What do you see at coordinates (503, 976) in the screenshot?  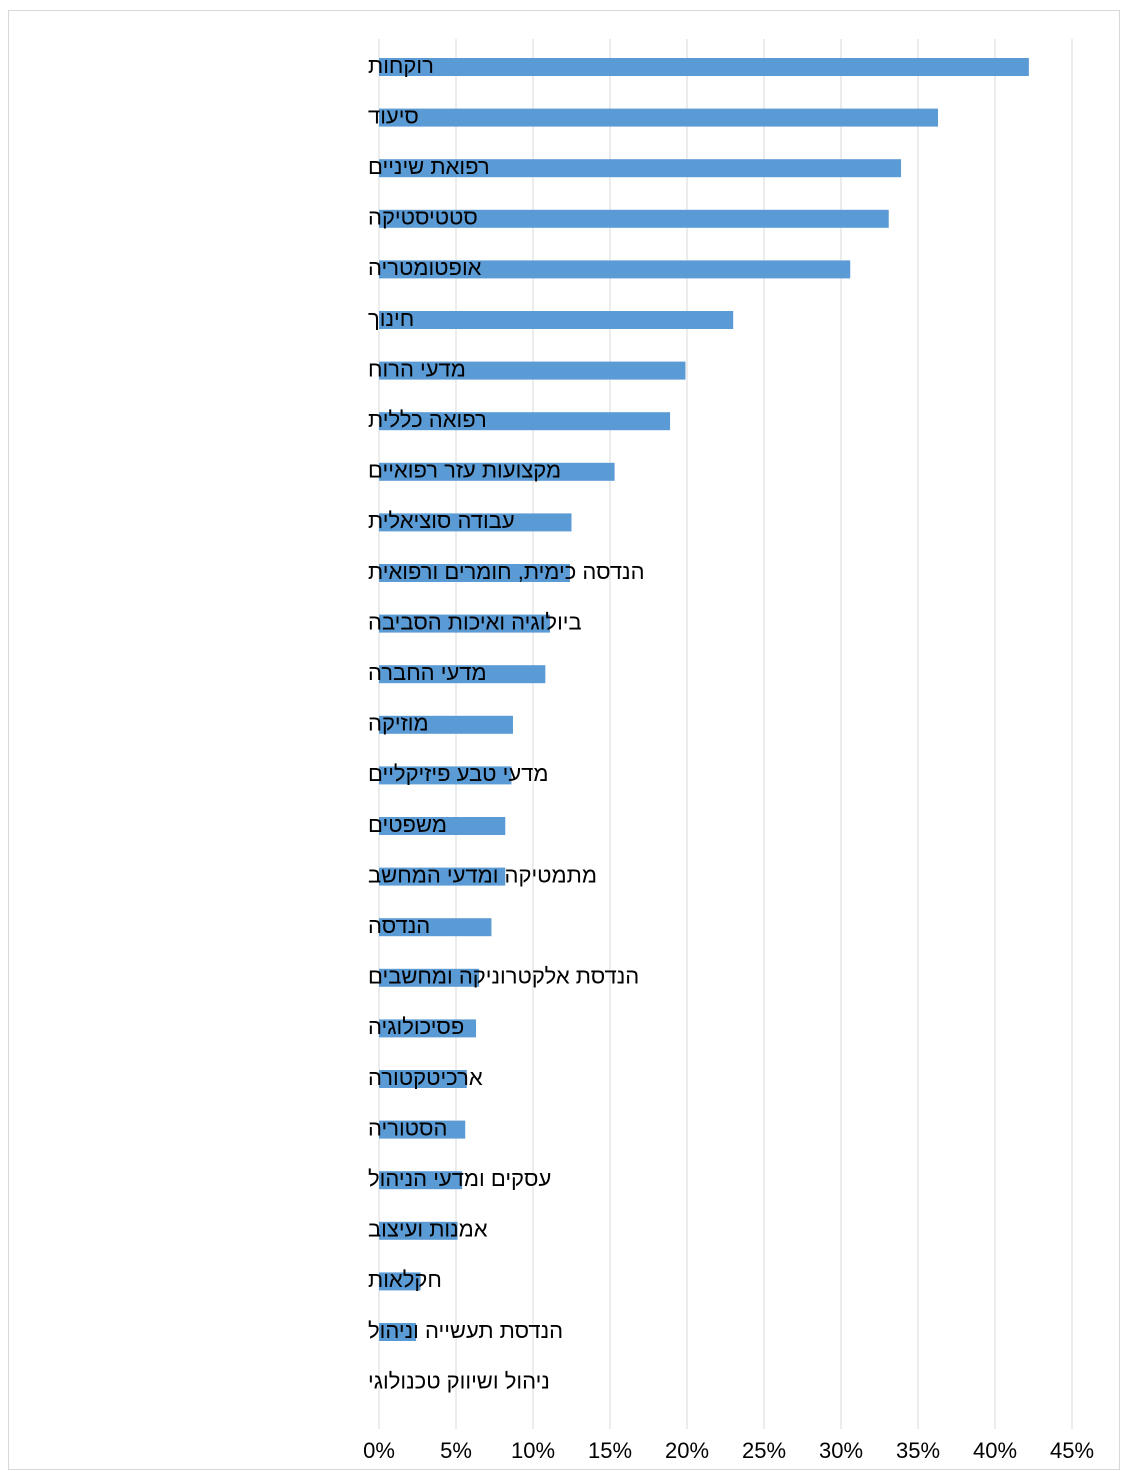 I see `category-label: הנדסת אלקטרוניקה ומחשבים` at bounding box center [503, 976].